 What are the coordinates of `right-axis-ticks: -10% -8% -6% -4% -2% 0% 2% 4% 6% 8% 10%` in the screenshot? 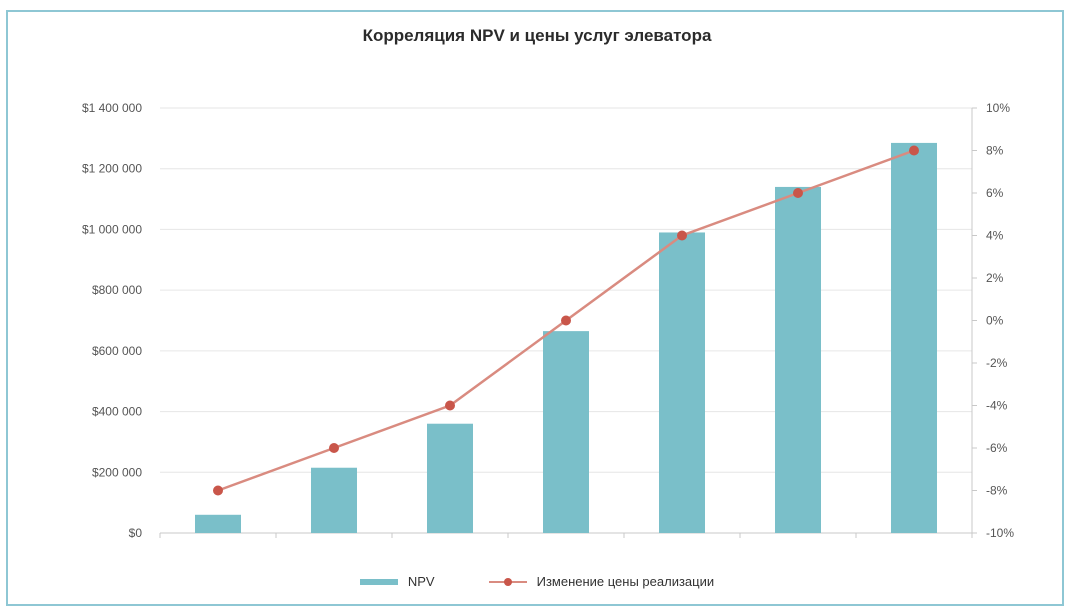 It's located at (993, 320).